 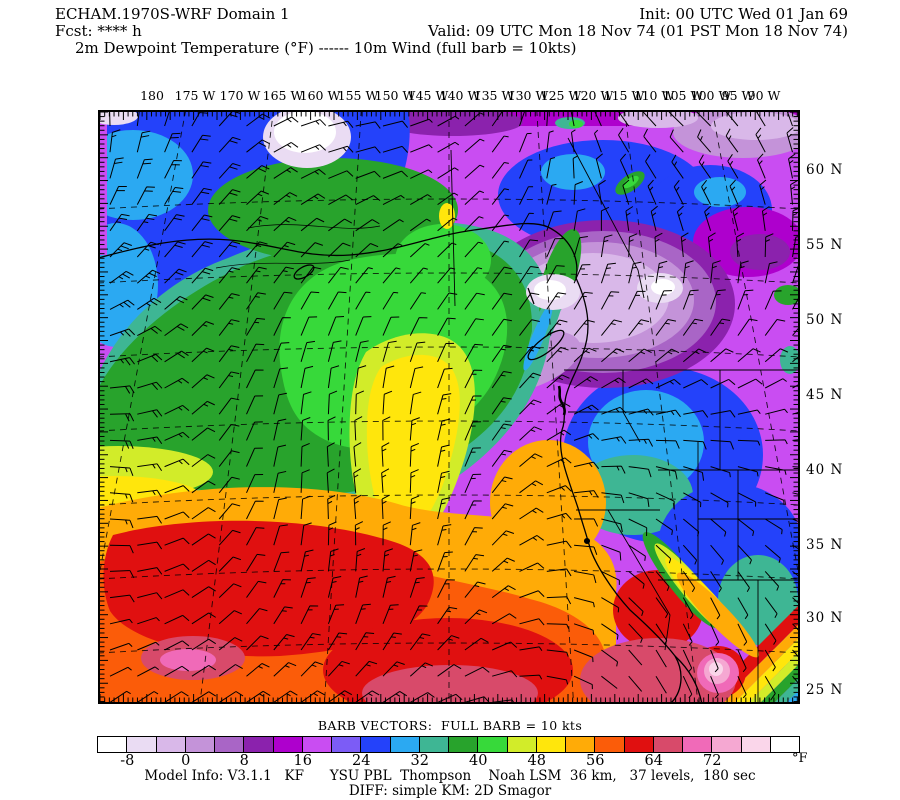 I want to click on barb-vectors-caption: BARB VECTORS: FULL BARB = 10 kts, so click(x=450, y=725).